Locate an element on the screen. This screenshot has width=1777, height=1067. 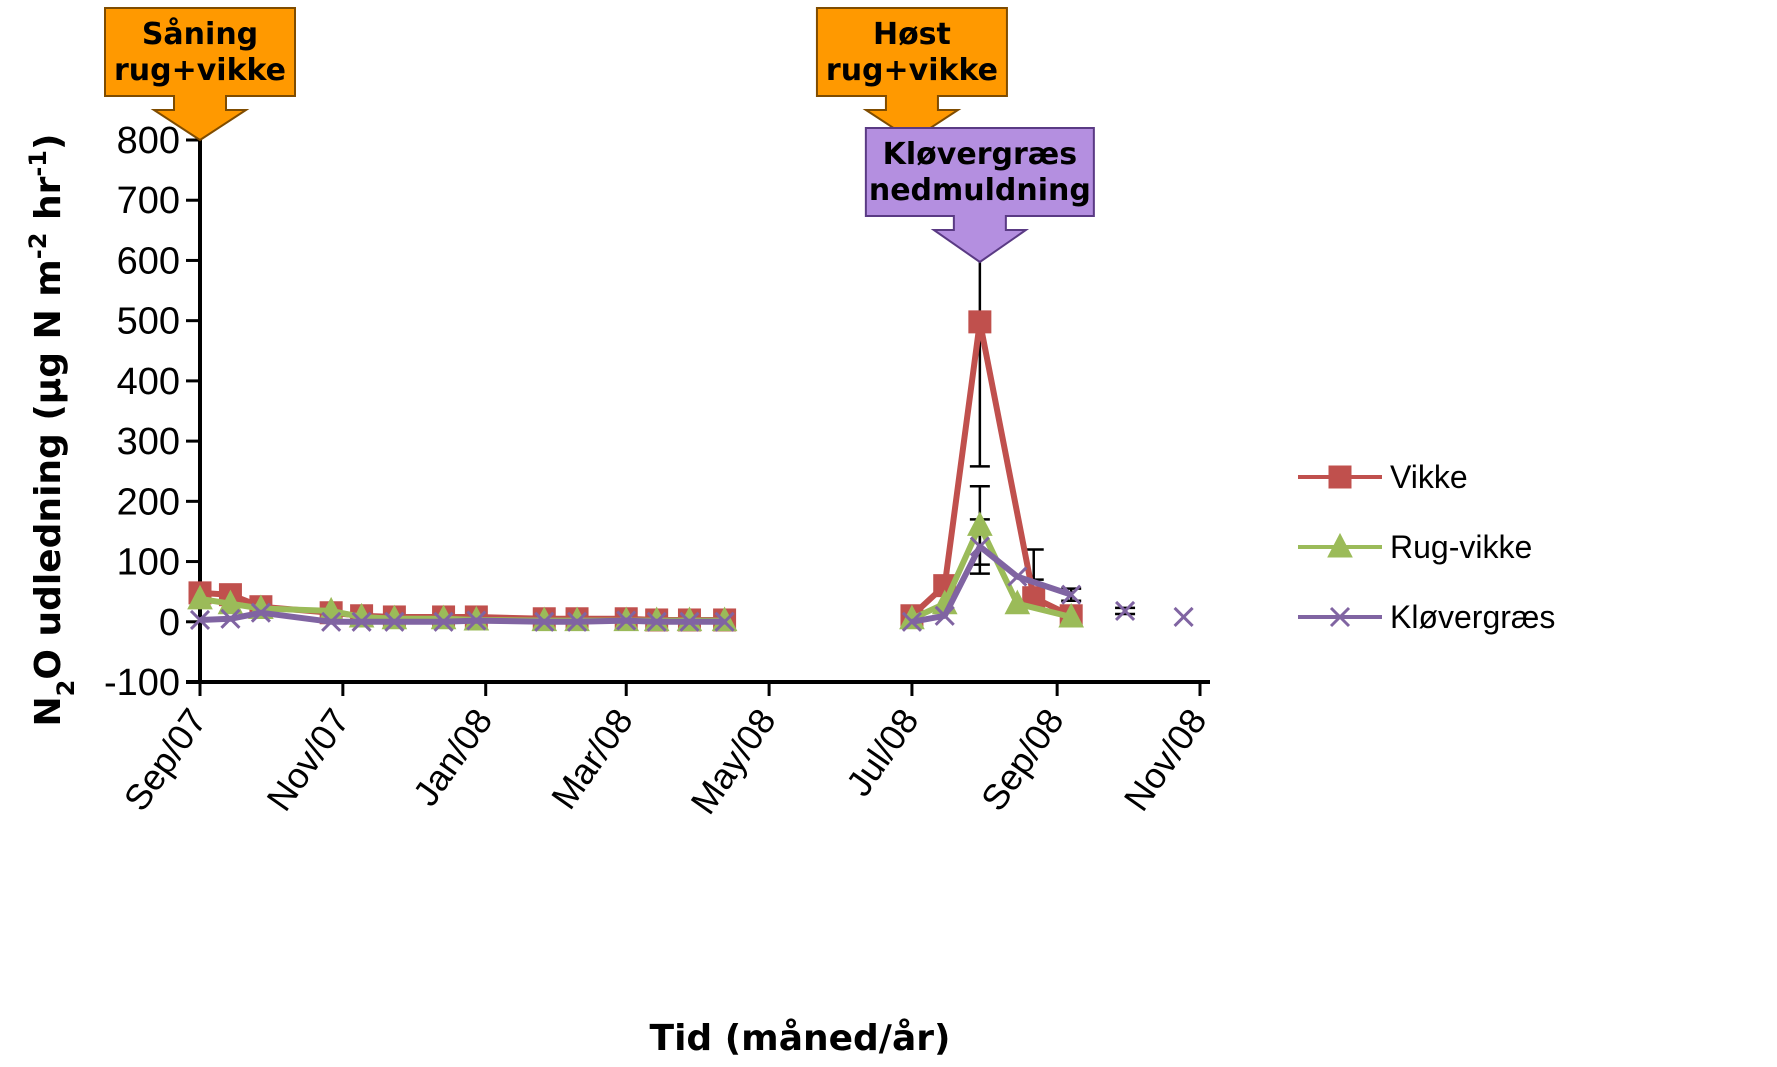
data-point-vikke is located at coordinates (980, 322).